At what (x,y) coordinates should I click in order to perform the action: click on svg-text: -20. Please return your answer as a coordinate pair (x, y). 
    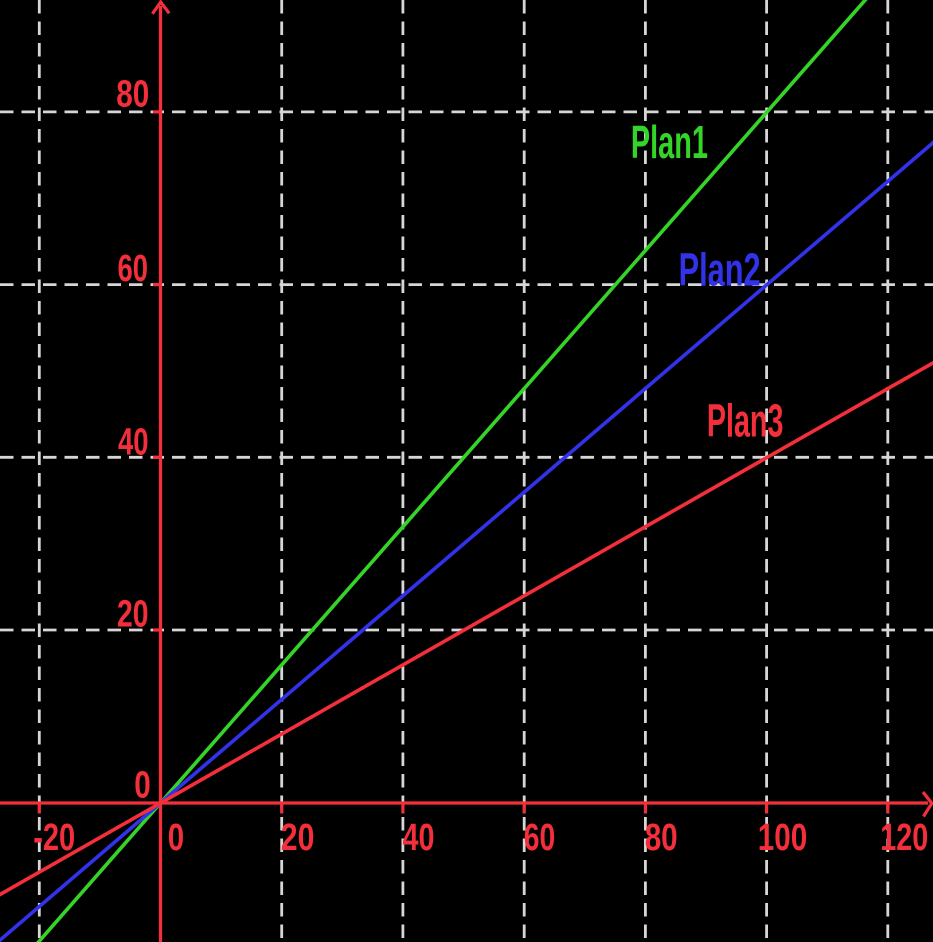
    Looking at the image, I should click on (54, 838).